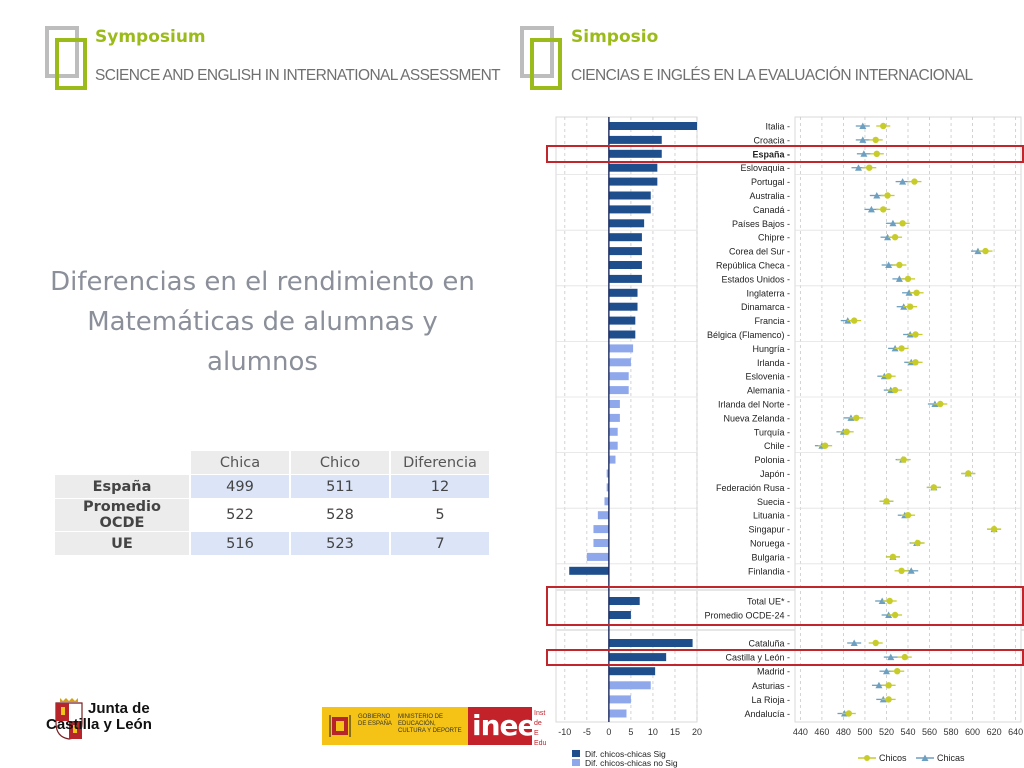 Image resolution: width=1024 pixels, height=768 pixels. Describe the element at coordinates (150, 37) in the screenshot. I see `header-left-title: Symposium` at that location.